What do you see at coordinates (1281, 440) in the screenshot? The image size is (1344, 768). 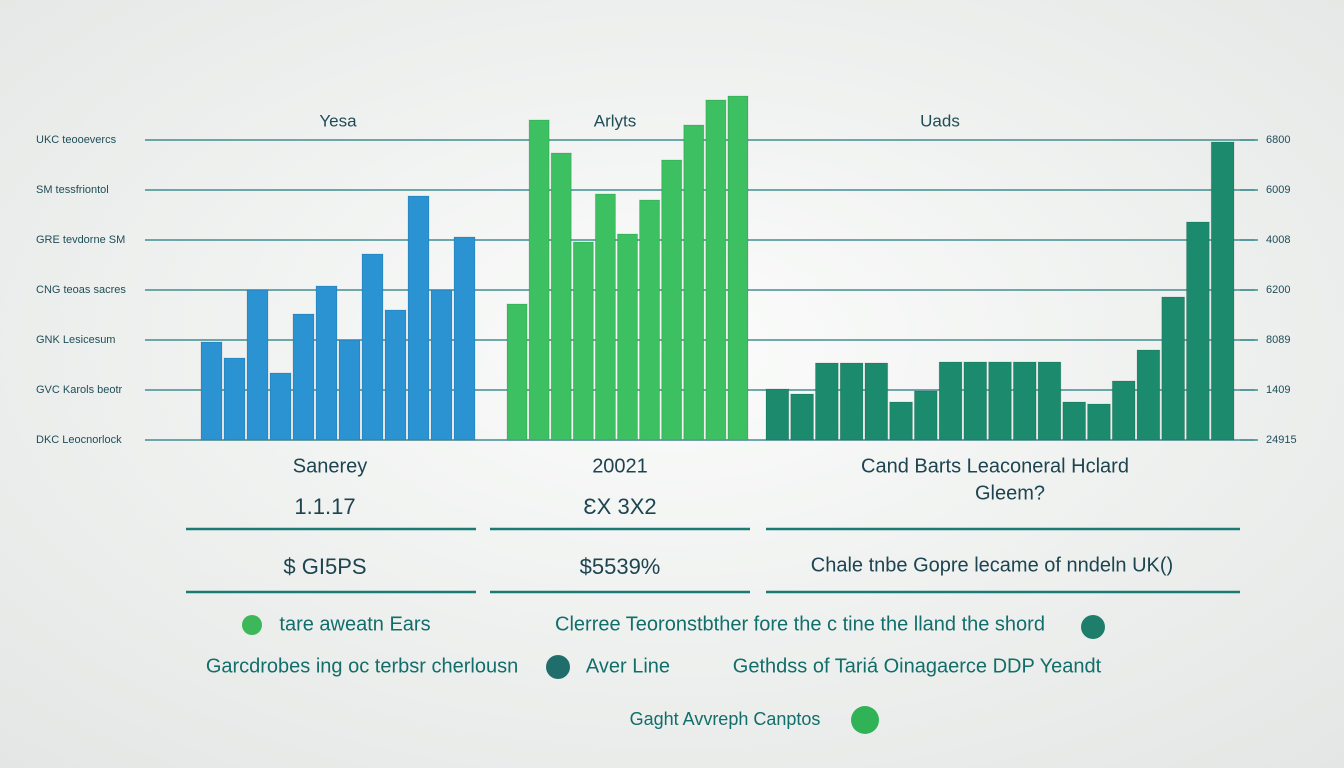 I see `y-tick-label: 24915` at bounding box center [1281, 440].